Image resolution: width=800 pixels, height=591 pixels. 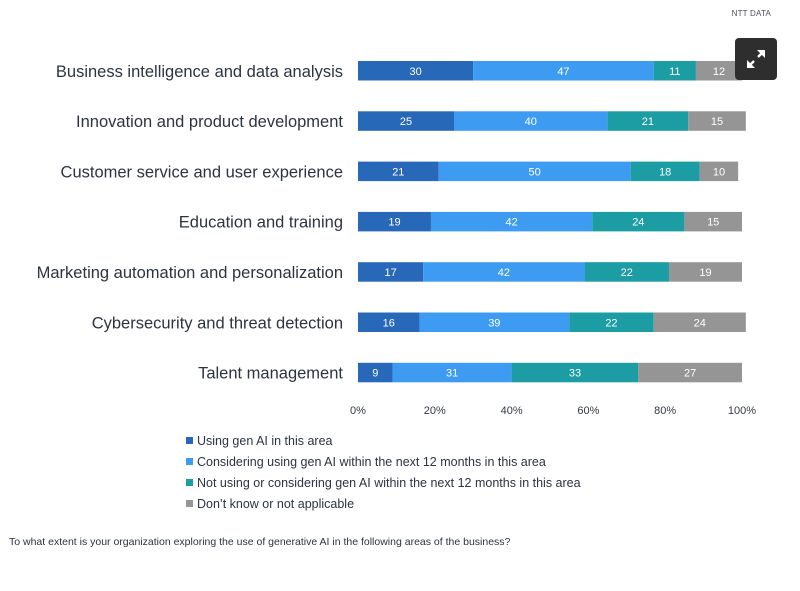 I want to click on category-label: Customer service and user experience, so click(x=202, y=172).